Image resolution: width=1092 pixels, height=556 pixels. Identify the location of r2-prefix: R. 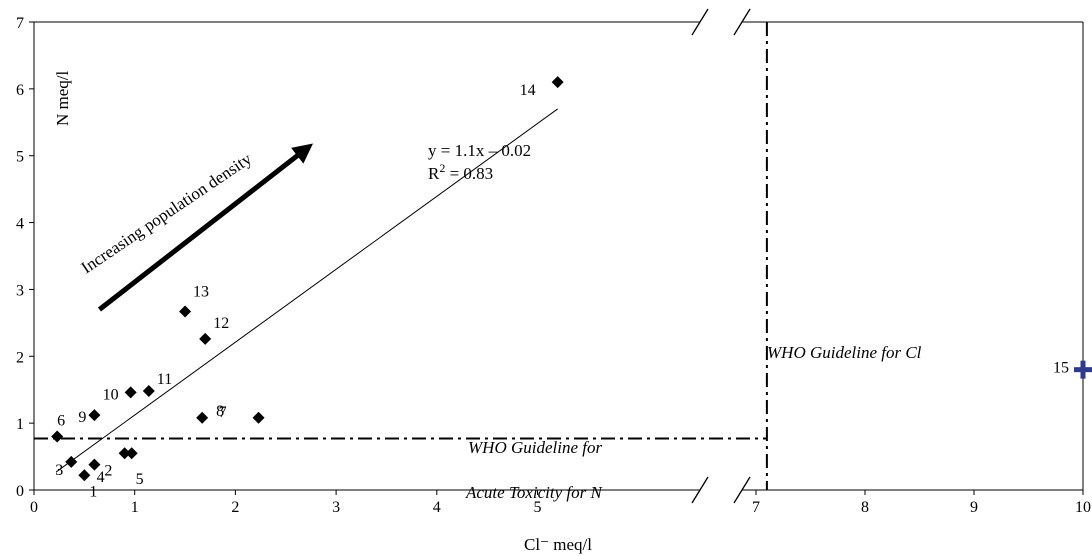
(434, 173).